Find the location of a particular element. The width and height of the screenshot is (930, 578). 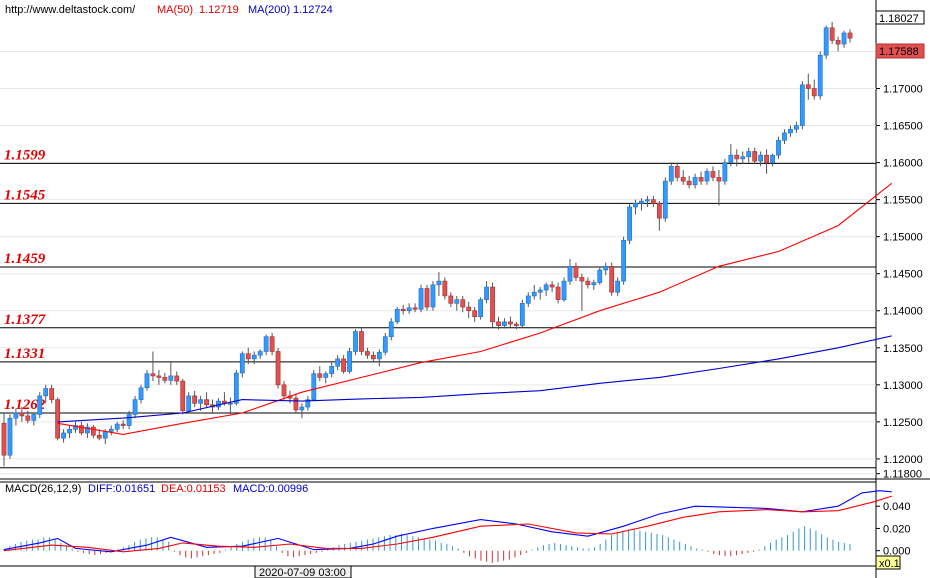

price-tick-label: 1.11800 is located at coordinates (902, 475).